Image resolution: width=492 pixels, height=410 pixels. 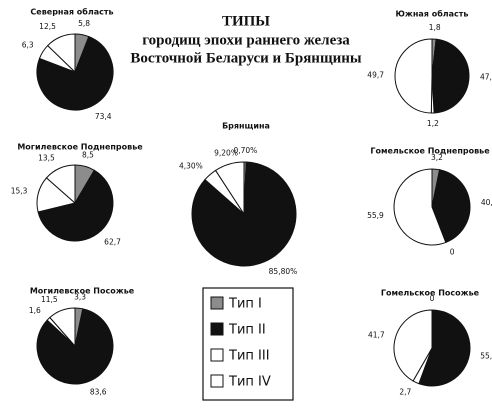 What do you see at coordinates (112, 241) in the screenshot?
I see `value-label: 62,7` at bounding box center [112, 241].